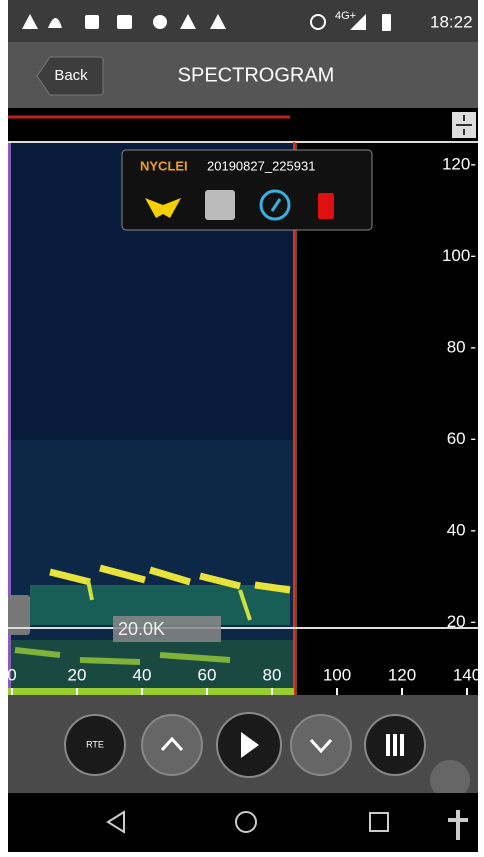 This screenshot has height=857, width=484. I want to click on rte-label: RTE, so click(95, 744).